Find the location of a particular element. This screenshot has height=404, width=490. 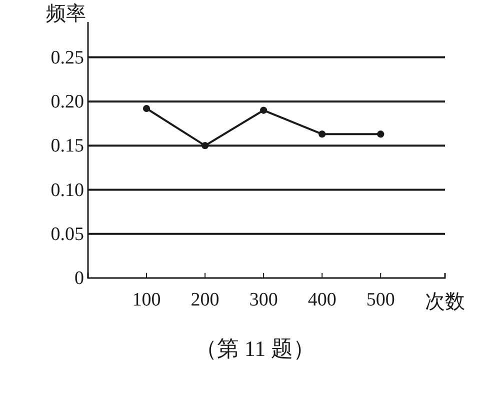

text: （第 11 题） is located at coordinates (255, 348).